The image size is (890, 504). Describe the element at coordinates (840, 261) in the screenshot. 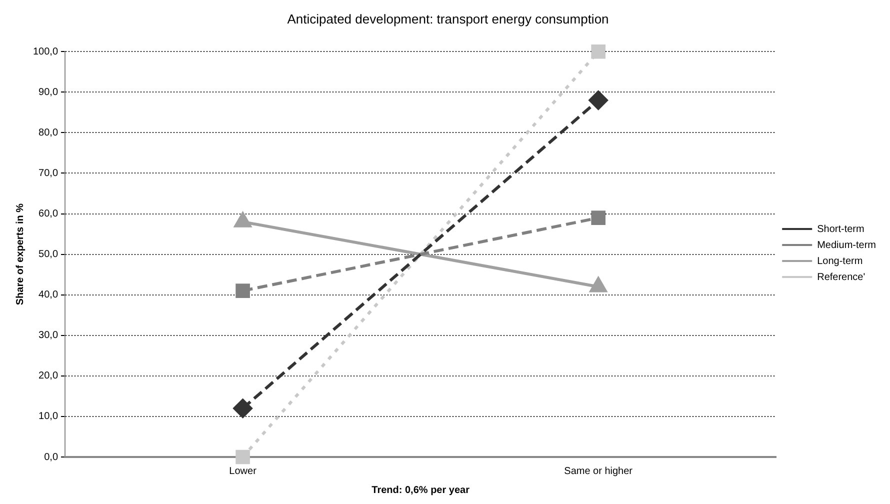

I see `legend-label: Long-term` at that location.